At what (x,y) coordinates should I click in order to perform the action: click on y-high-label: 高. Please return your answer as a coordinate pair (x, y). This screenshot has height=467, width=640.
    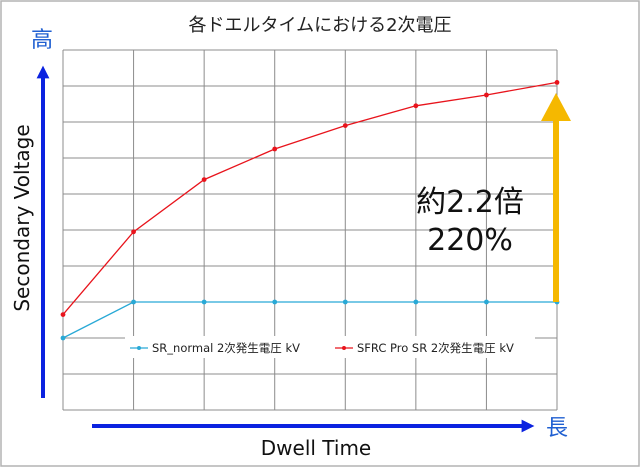
    Looking at the image, I should click on (42, 40).